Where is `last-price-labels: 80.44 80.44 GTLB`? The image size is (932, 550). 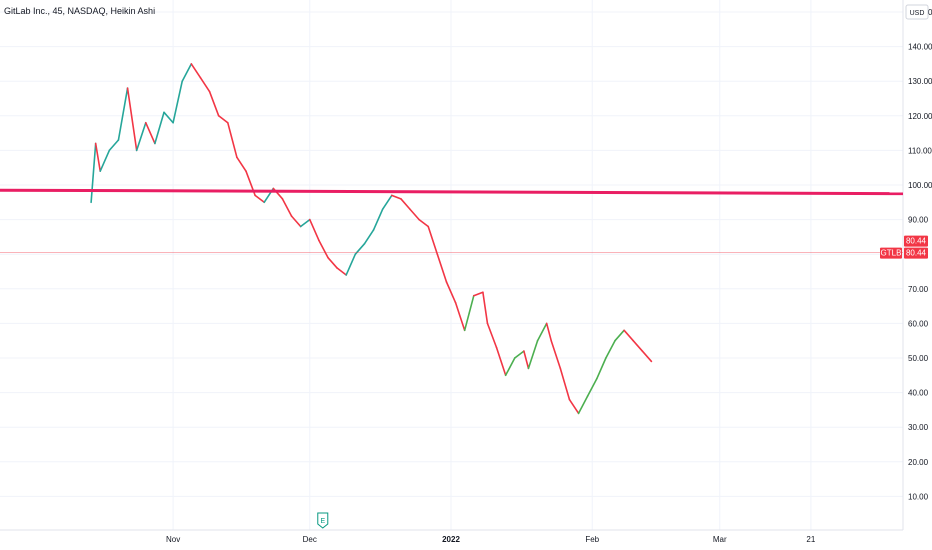
last-price-labels: 80.44 80.44 GTLB is located at coordinates (904, 247).